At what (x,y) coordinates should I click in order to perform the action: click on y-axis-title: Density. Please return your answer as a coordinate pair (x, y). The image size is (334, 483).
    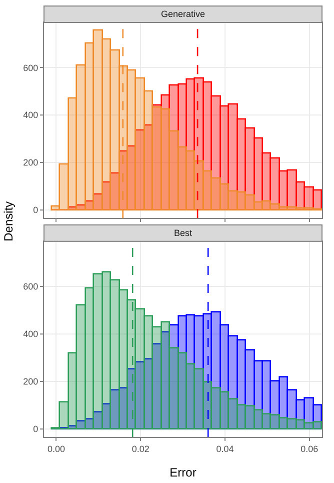
    Looking at the image, I should click on (8, 221).